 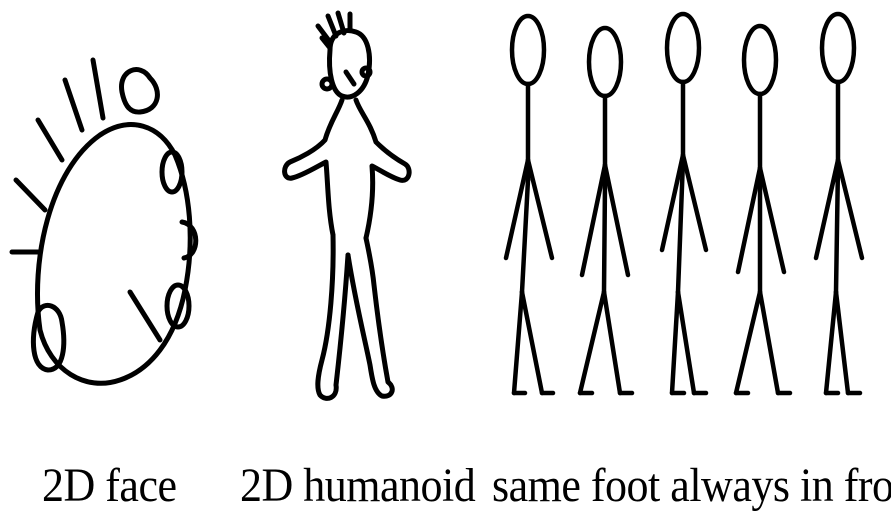 What do you see at coordinates (691, 485) in the screenshot?
I see `caption-same-foot-in-front: same foot always in front` at bounding box center [691, 485].